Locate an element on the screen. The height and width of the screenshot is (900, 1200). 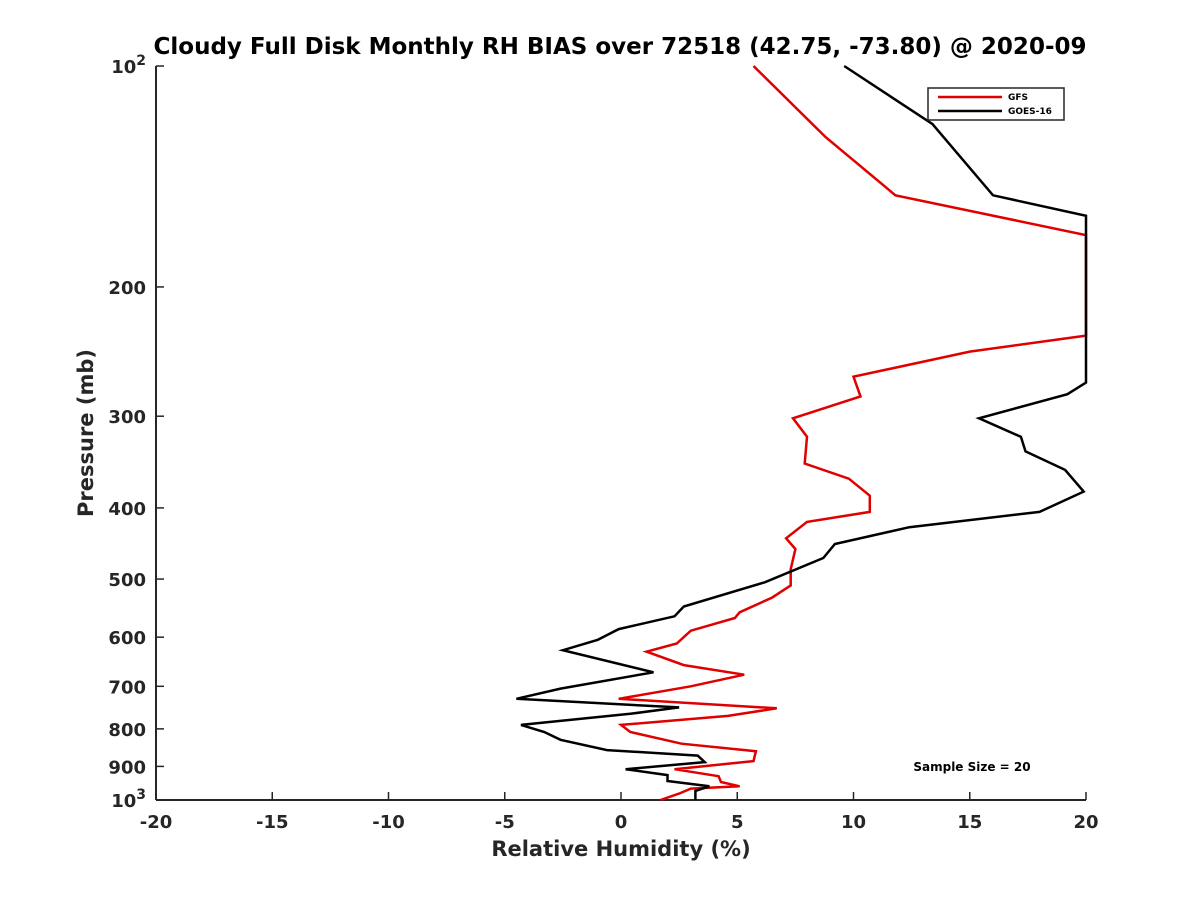
legend-label-gfs: GFS is located at coordinates (1018, 98).